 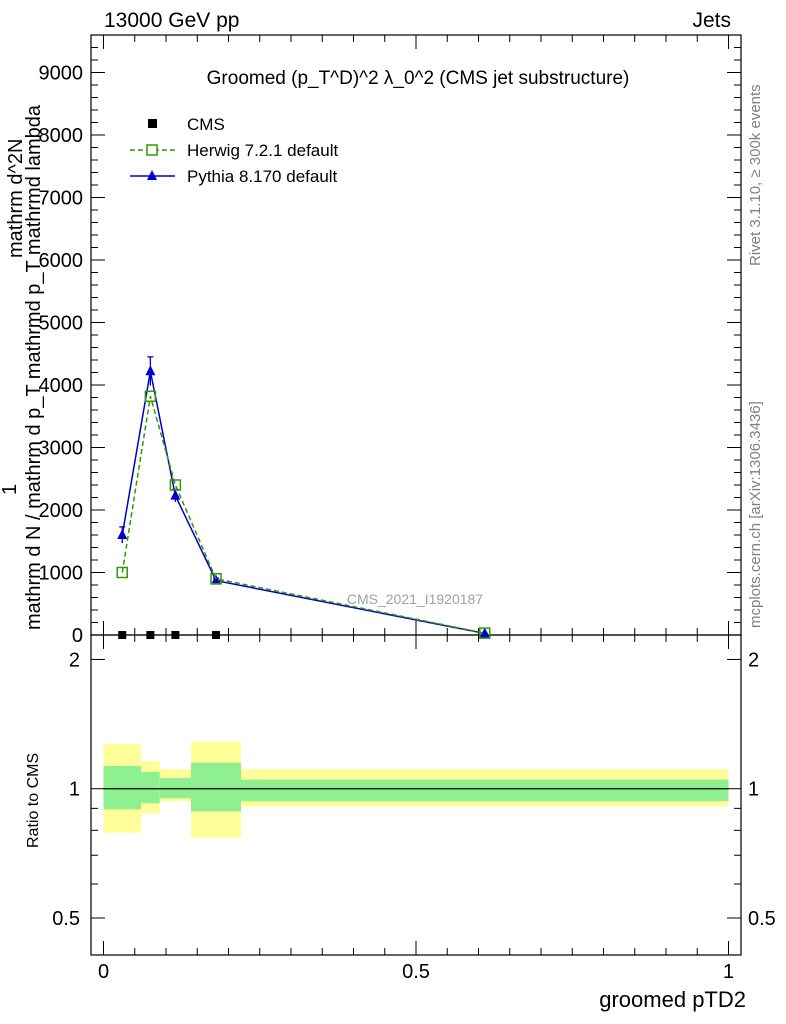 I want to click on ratio-y-tick-label-right: 1, so click(x=753, y=790).